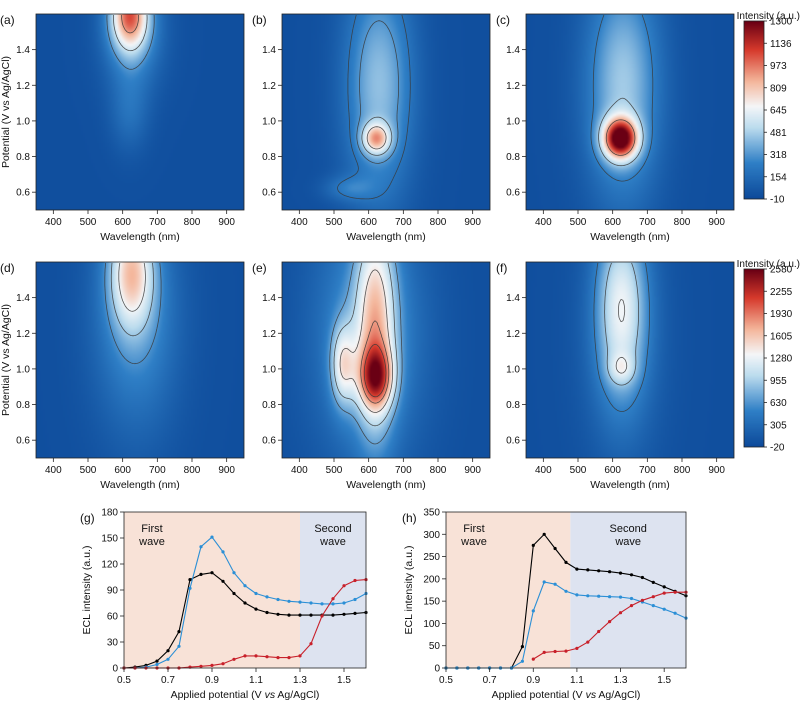  I want to click on region-label: Second, so click(628, 529).